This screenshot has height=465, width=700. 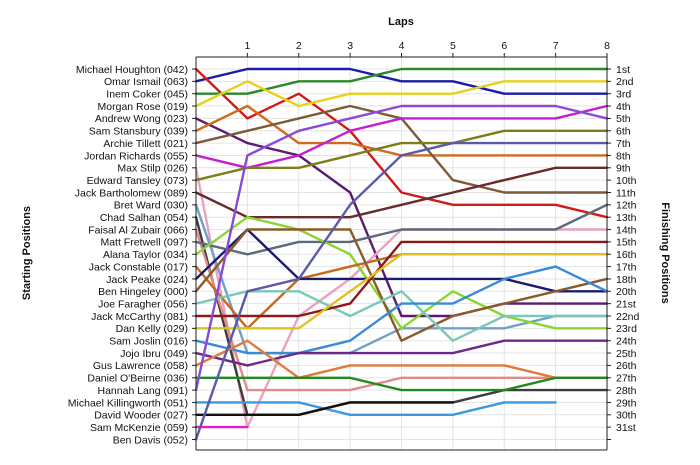 I want to click on starting-position-label: Sam McKenzie (059), so click(x=139, y=428).